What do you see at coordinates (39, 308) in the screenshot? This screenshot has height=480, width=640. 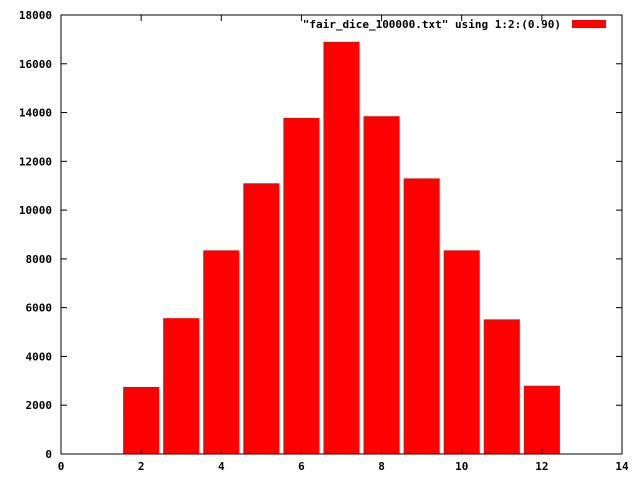 I see `y-tick-label-6000: 6000` at bounding box center [39, 308].